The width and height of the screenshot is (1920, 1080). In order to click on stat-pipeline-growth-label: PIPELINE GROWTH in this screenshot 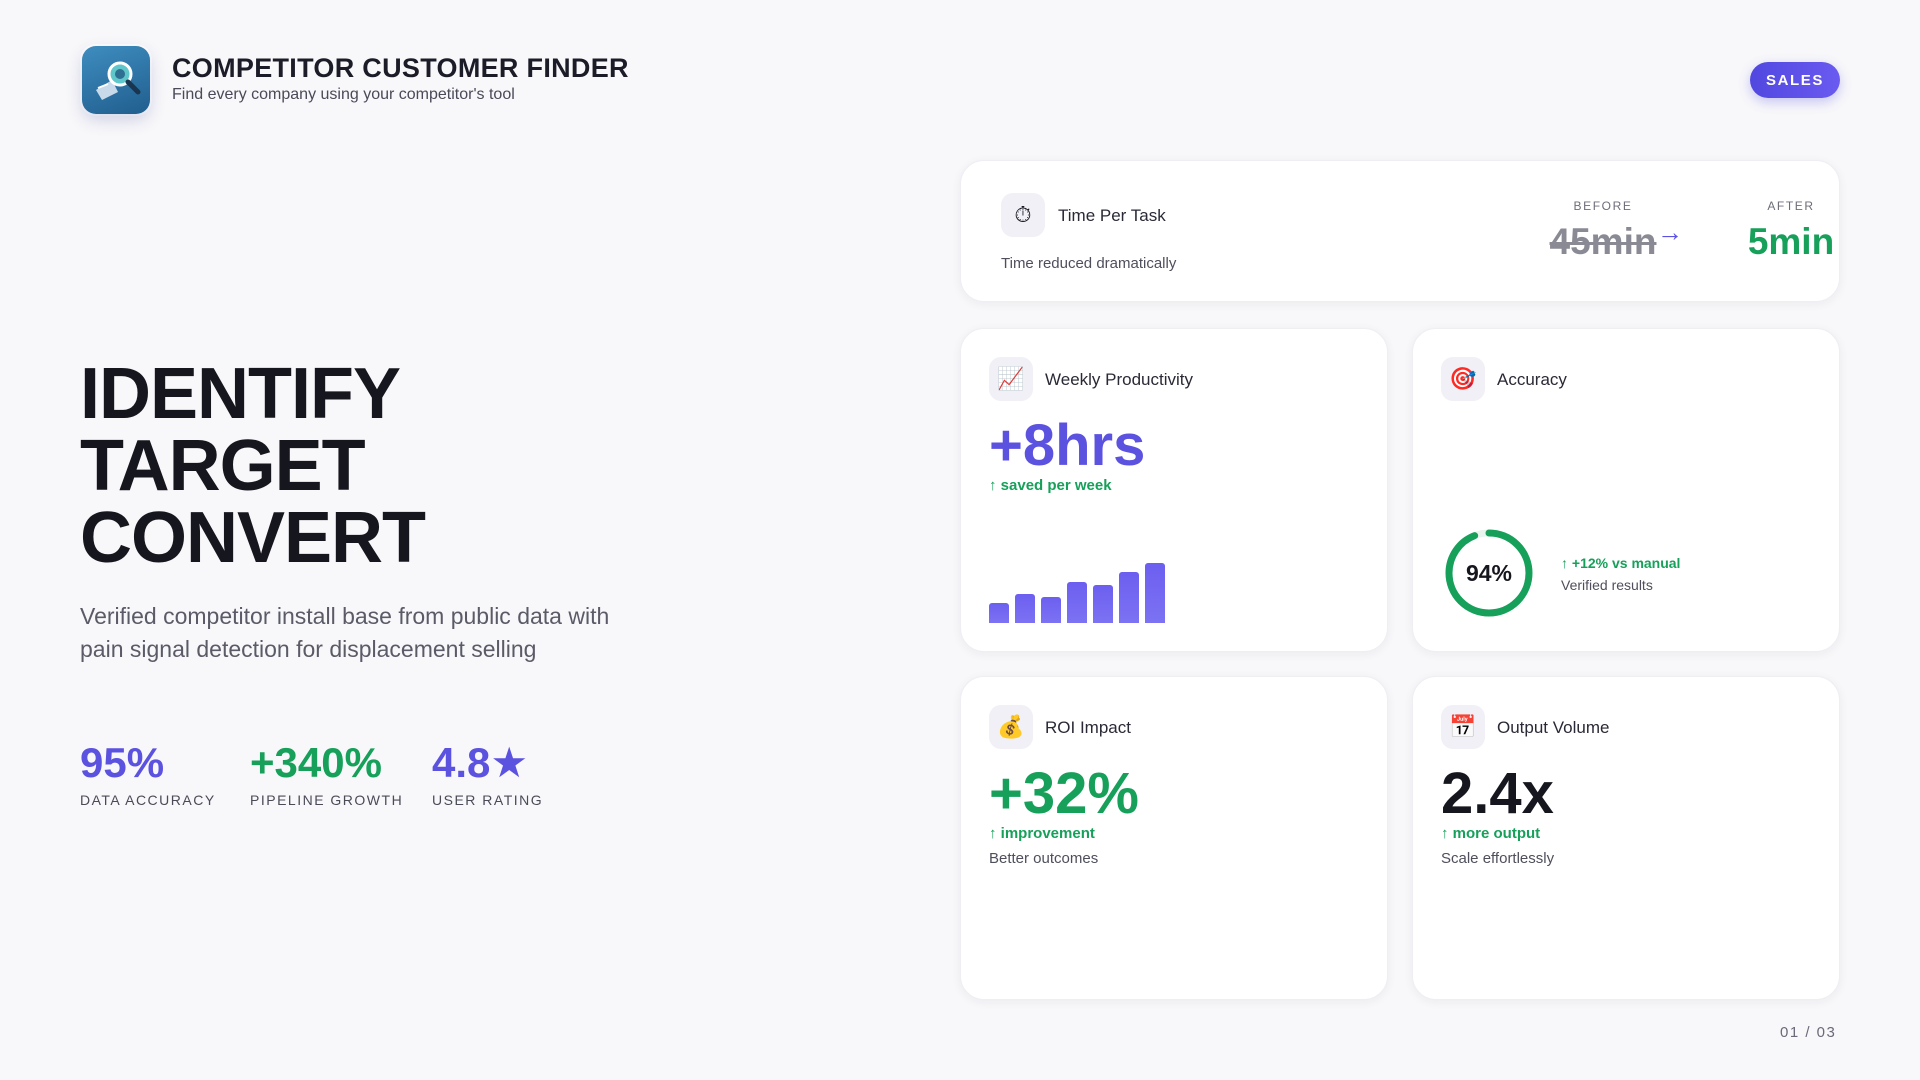, I will do `click(327, 800)`.